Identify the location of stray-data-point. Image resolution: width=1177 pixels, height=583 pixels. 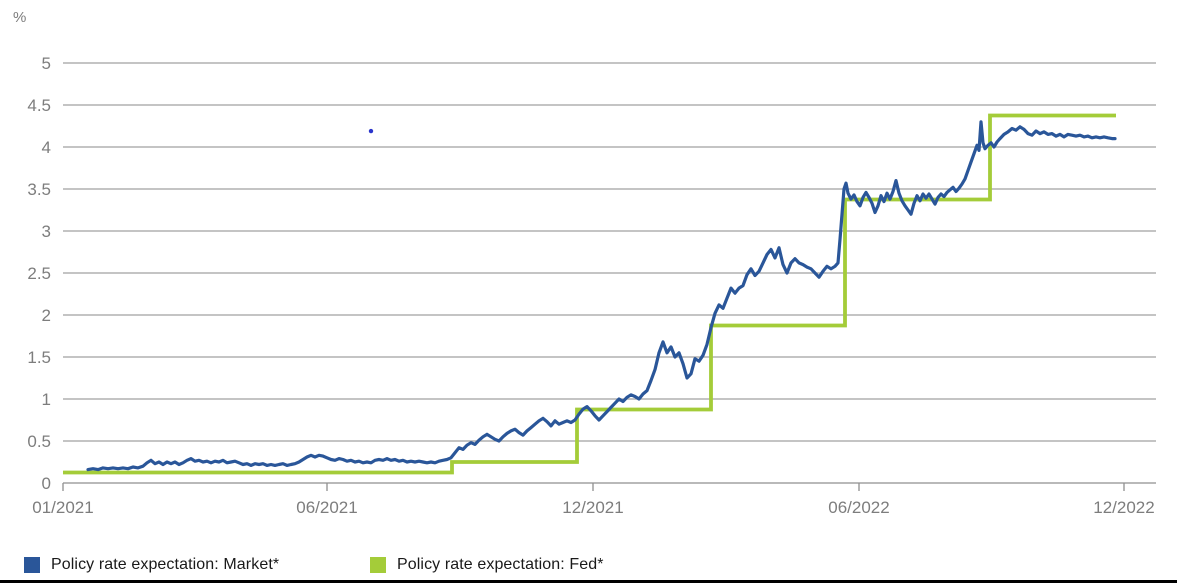
(371, 131).